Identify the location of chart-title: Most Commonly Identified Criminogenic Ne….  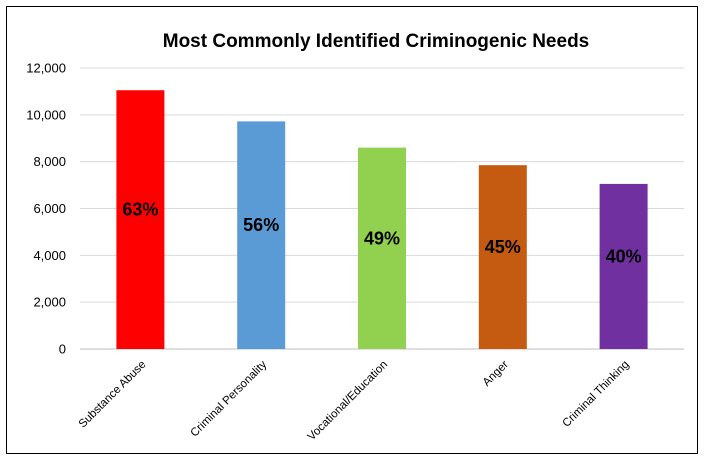
(376, 41).